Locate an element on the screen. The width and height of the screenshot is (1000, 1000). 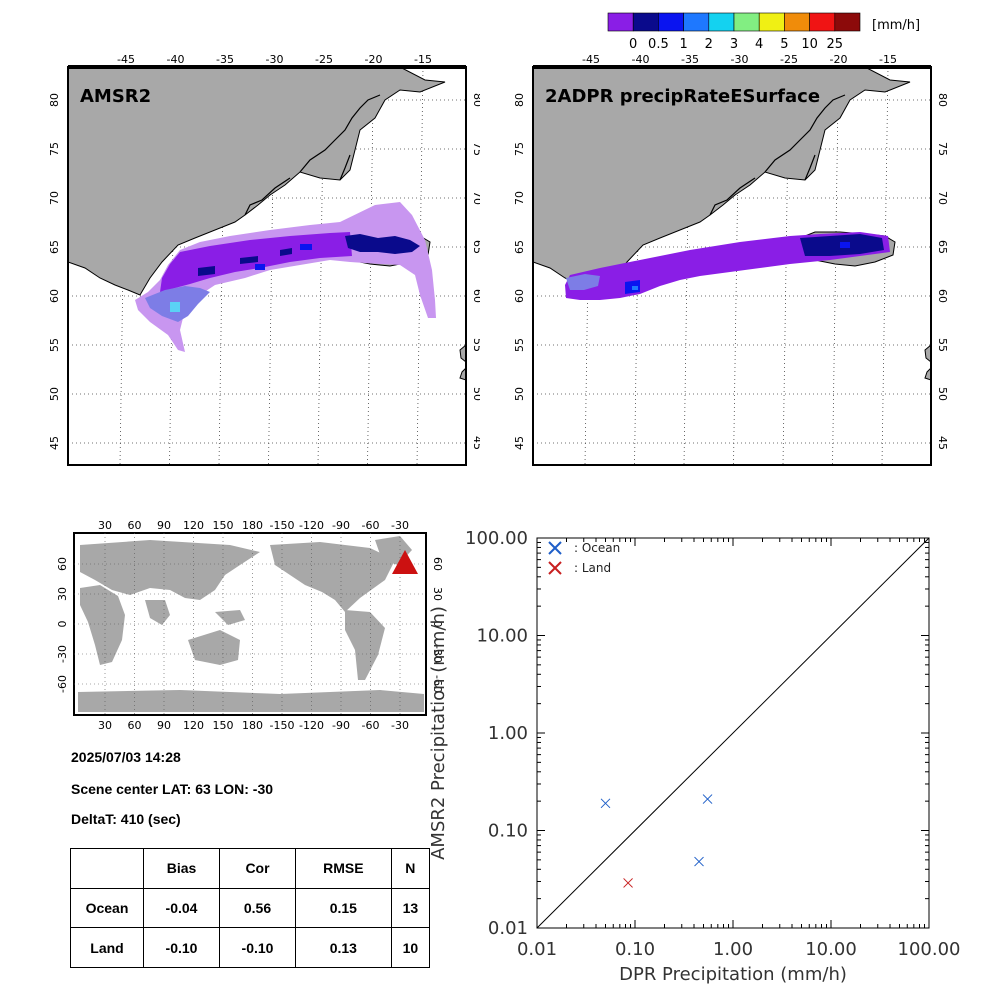
table-row: Ocean -0.04 0.56 0.15 13 is located at coordinates (250, 908).